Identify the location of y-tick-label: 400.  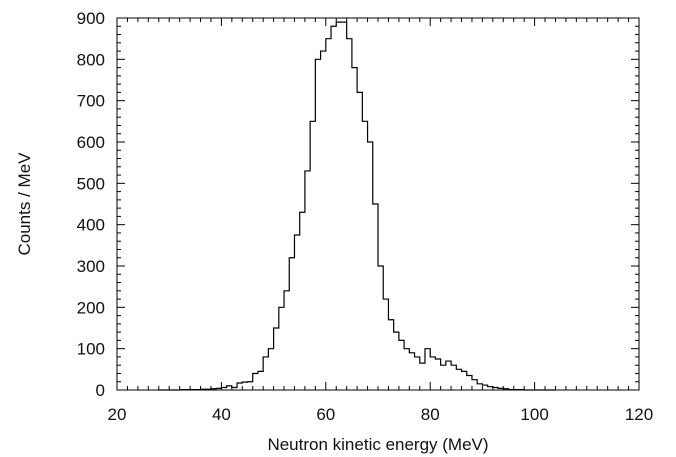
(91, 225).